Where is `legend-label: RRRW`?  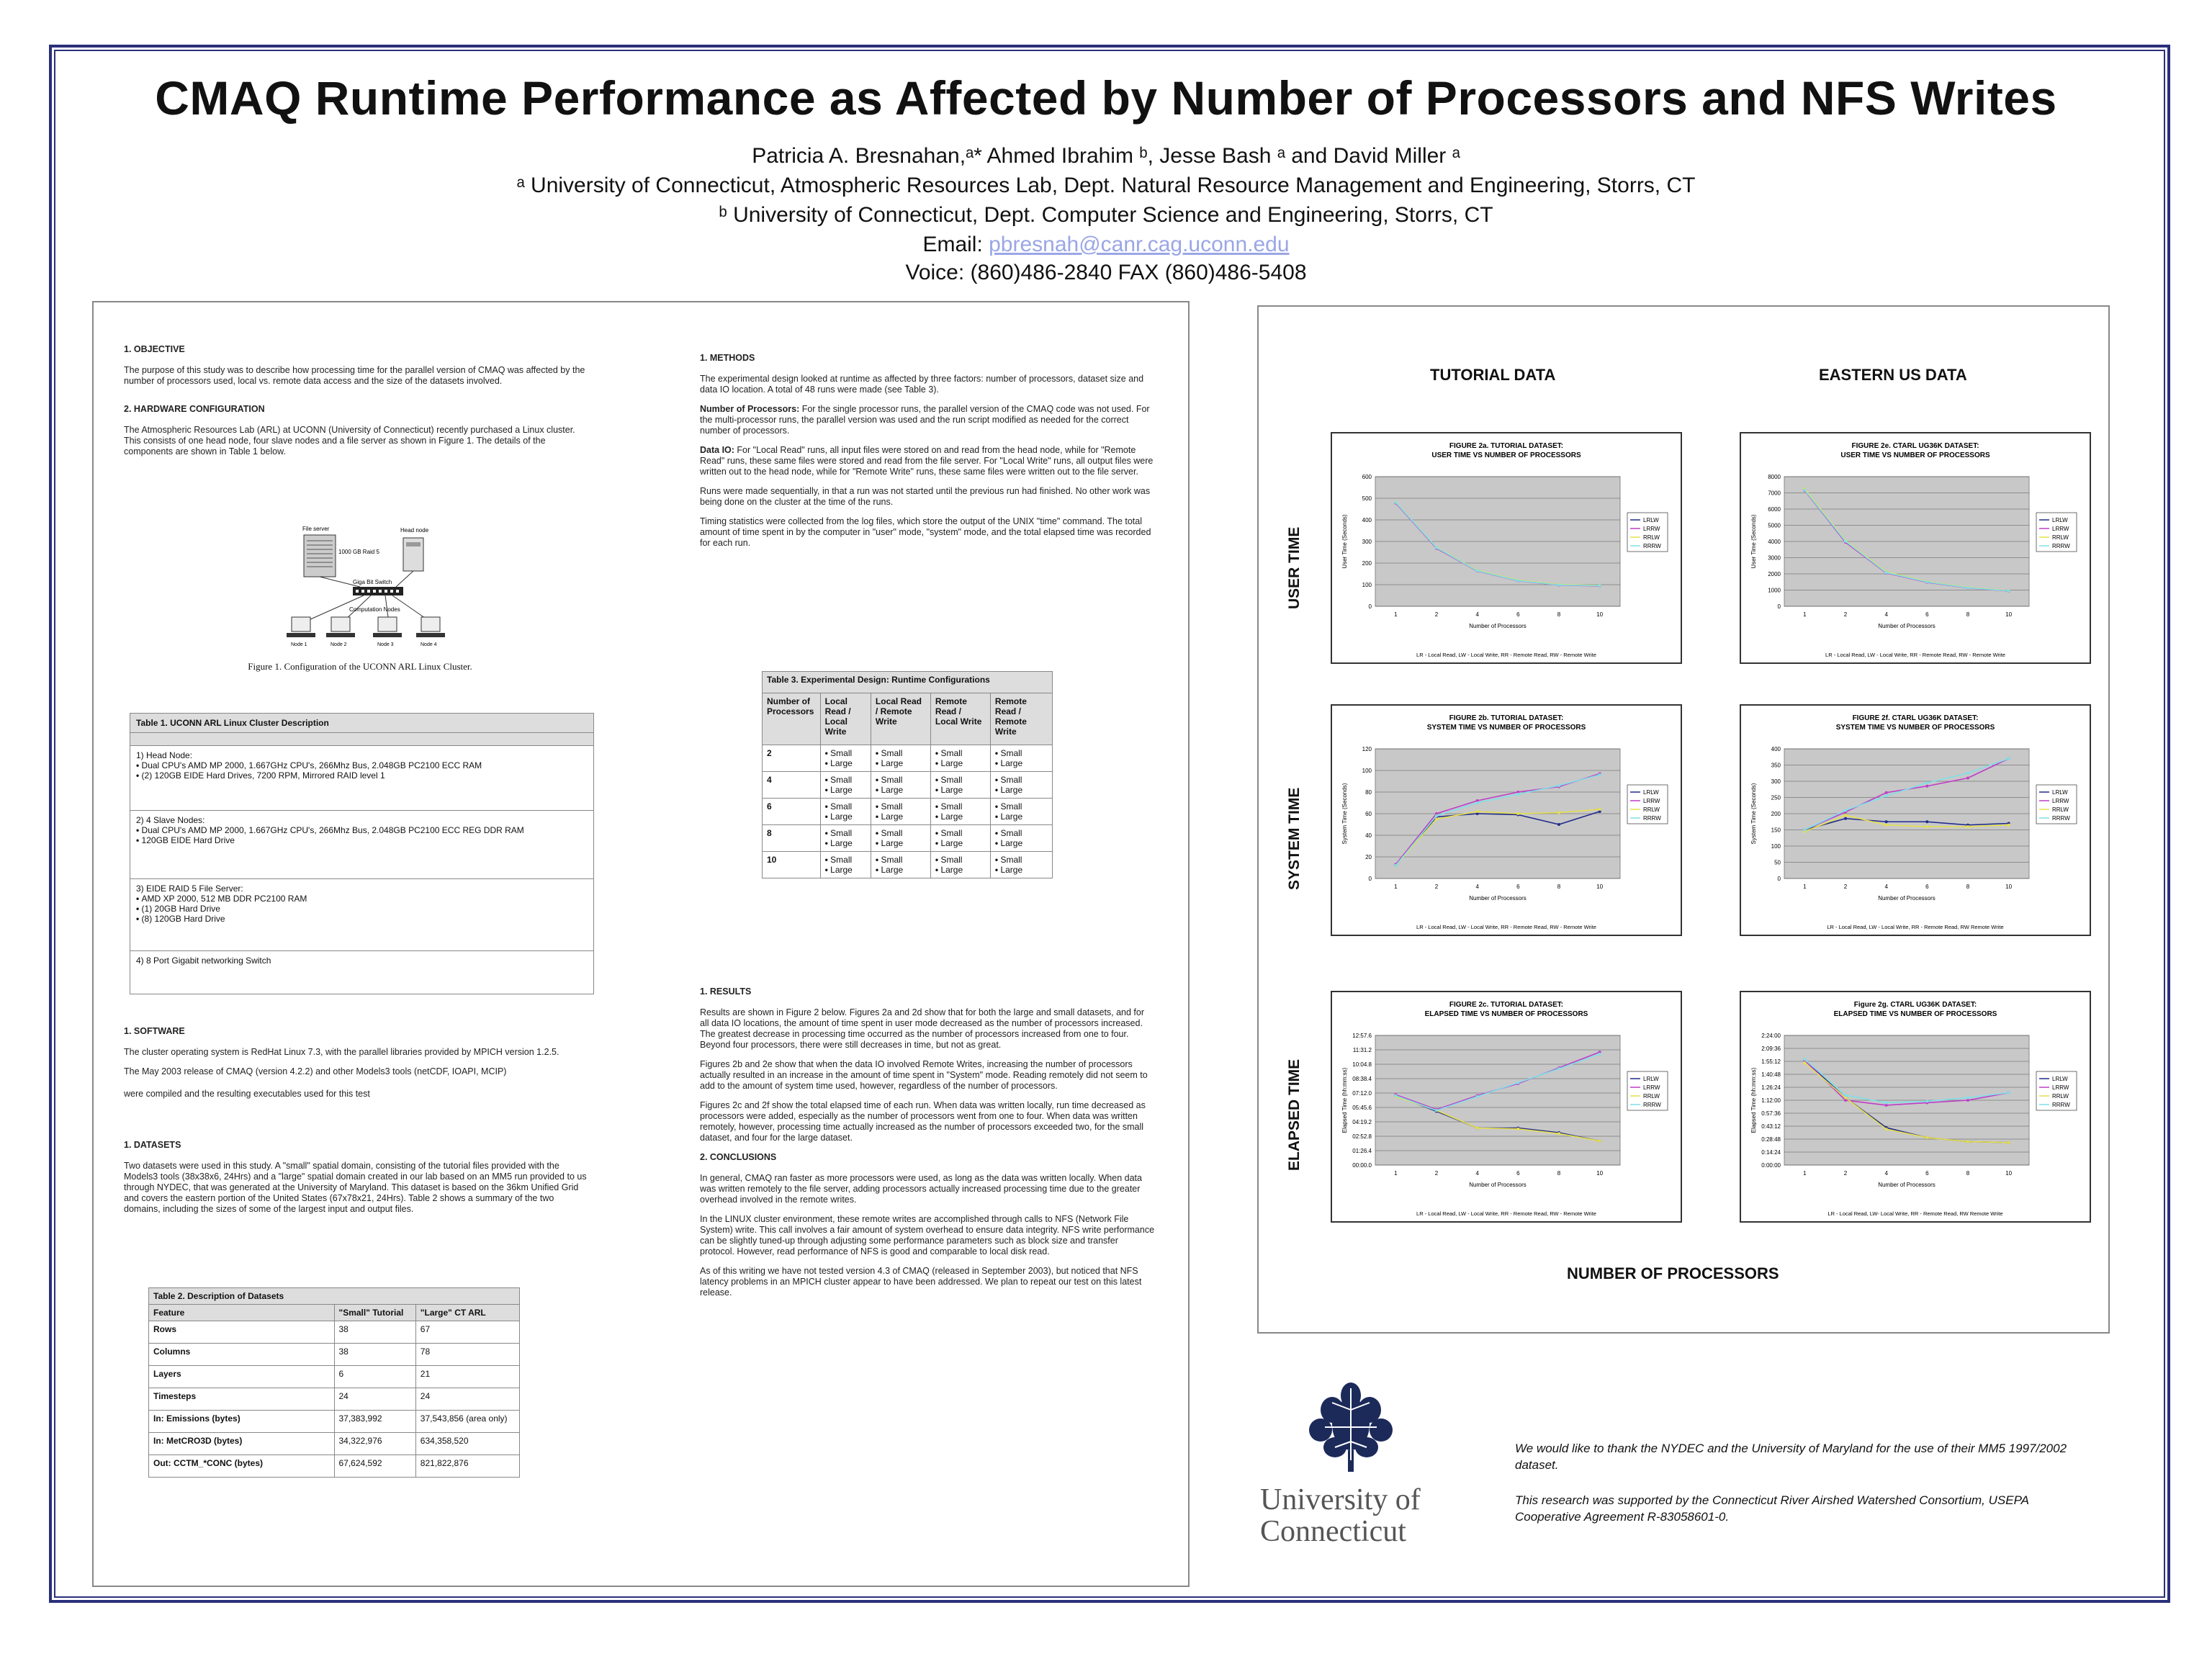
legend-label: RRRW is located at coordinates (2061, 1105).